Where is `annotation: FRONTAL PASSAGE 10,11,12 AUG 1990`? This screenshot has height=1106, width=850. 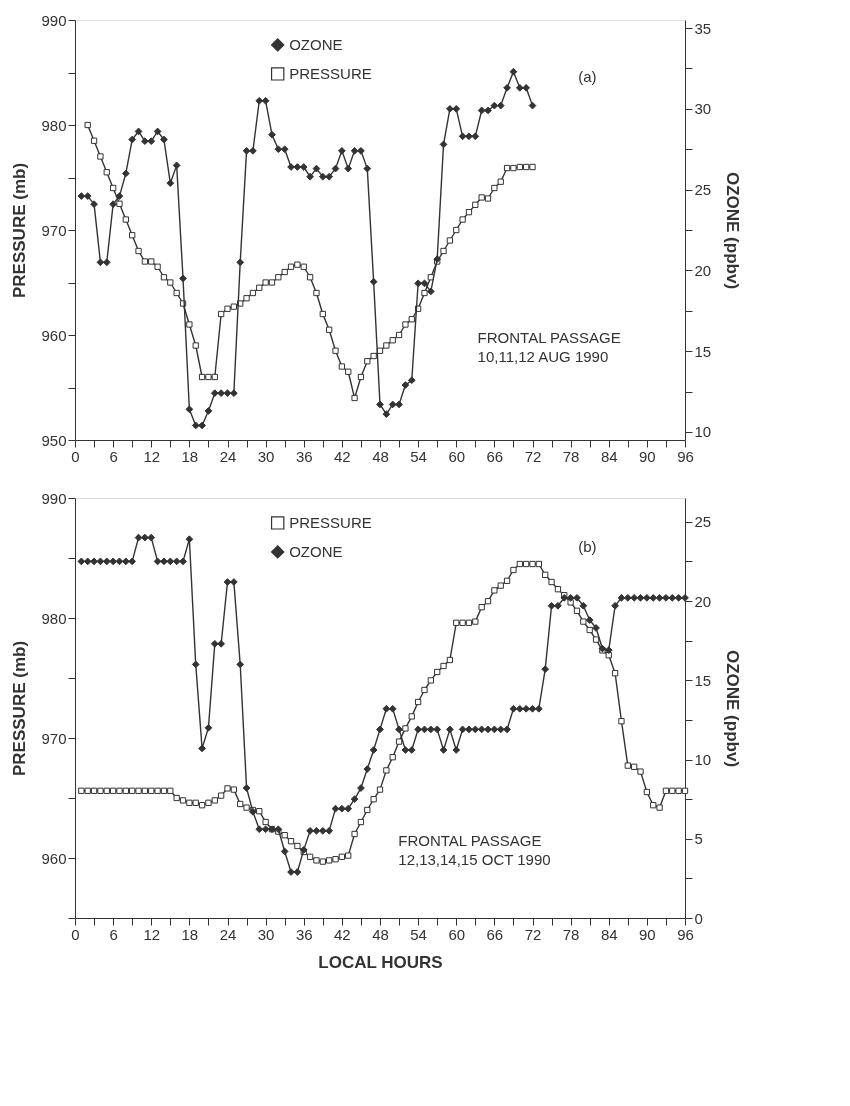
annotation: FRONTAL PASSAGE 10,11,12 AUG 1990 is located at coordinates (549, 346).